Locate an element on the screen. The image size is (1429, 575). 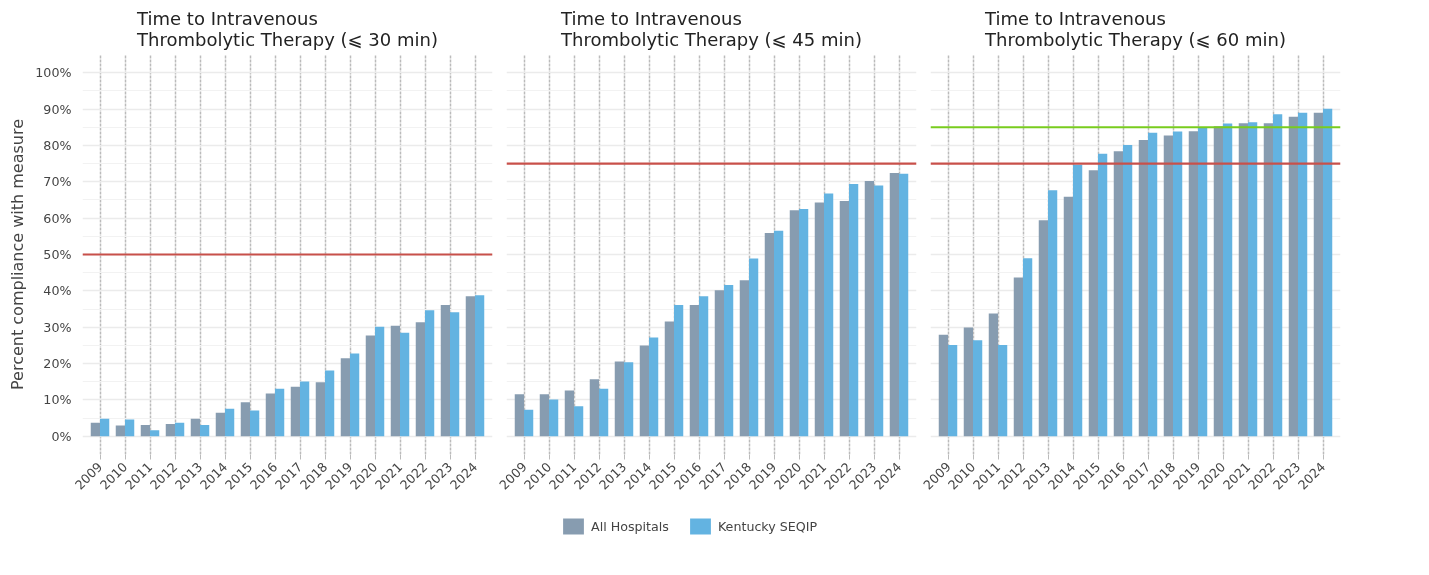
legend-label: All Hospitals is located at coordinates (630, 526).